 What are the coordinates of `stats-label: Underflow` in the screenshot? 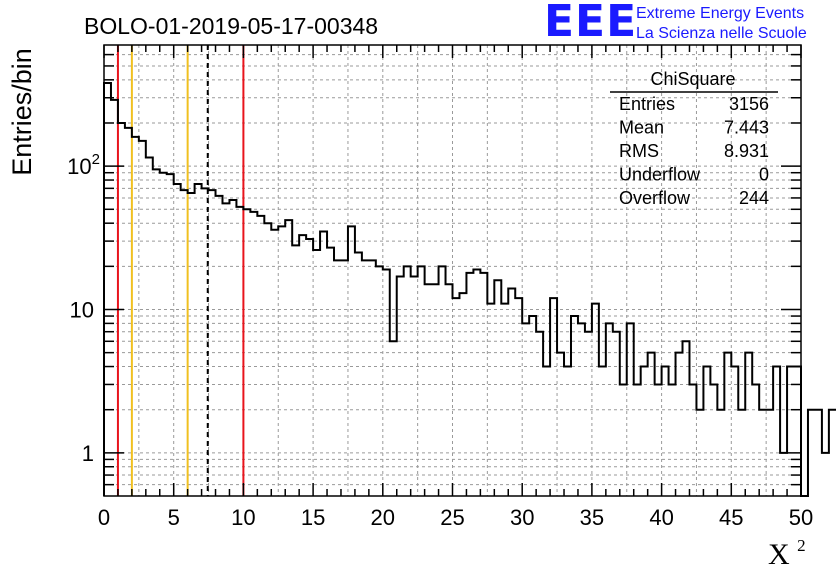 It's located at (660, 175).